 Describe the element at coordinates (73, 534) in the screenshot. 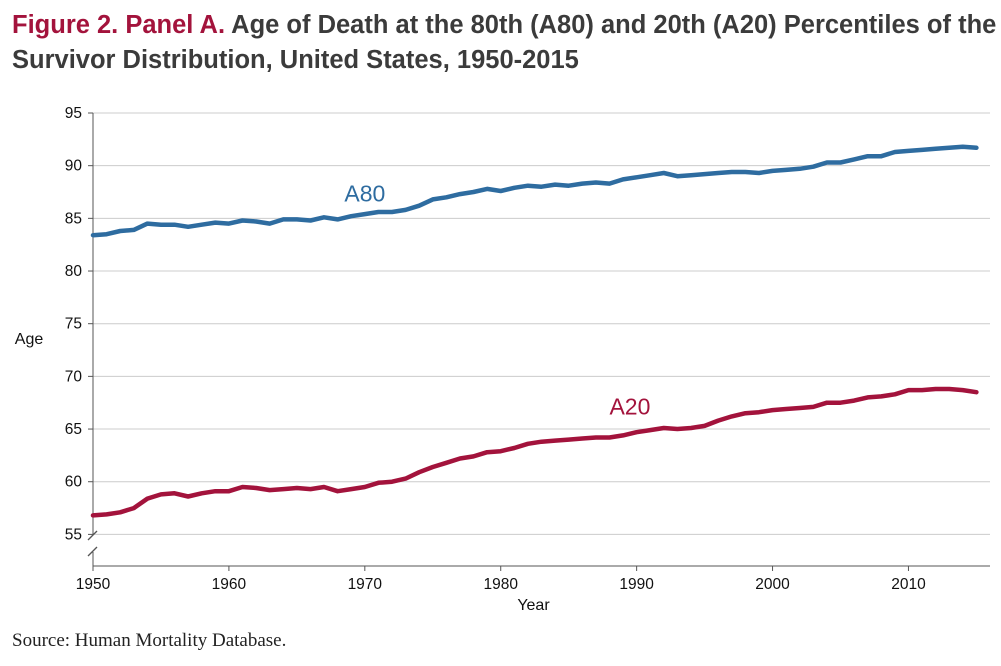

I see `y-tick-label-55: 55` at that location.